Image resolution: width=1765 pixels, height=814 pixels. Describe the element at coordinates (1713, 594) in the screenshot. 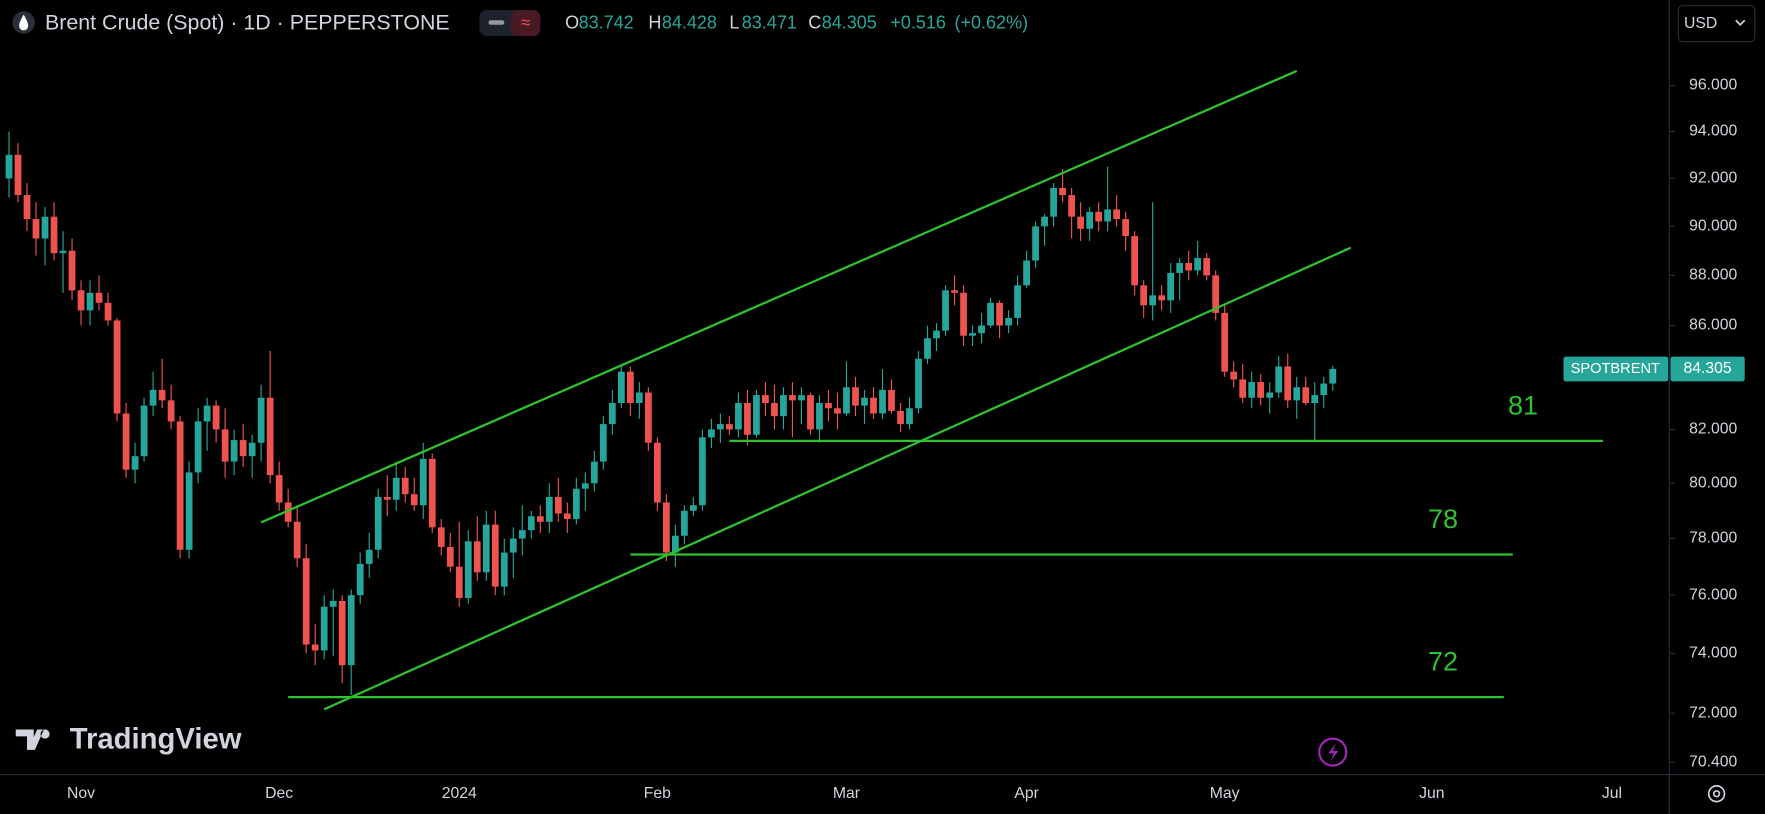

I see `y-tick-label: 76.000` at that location.